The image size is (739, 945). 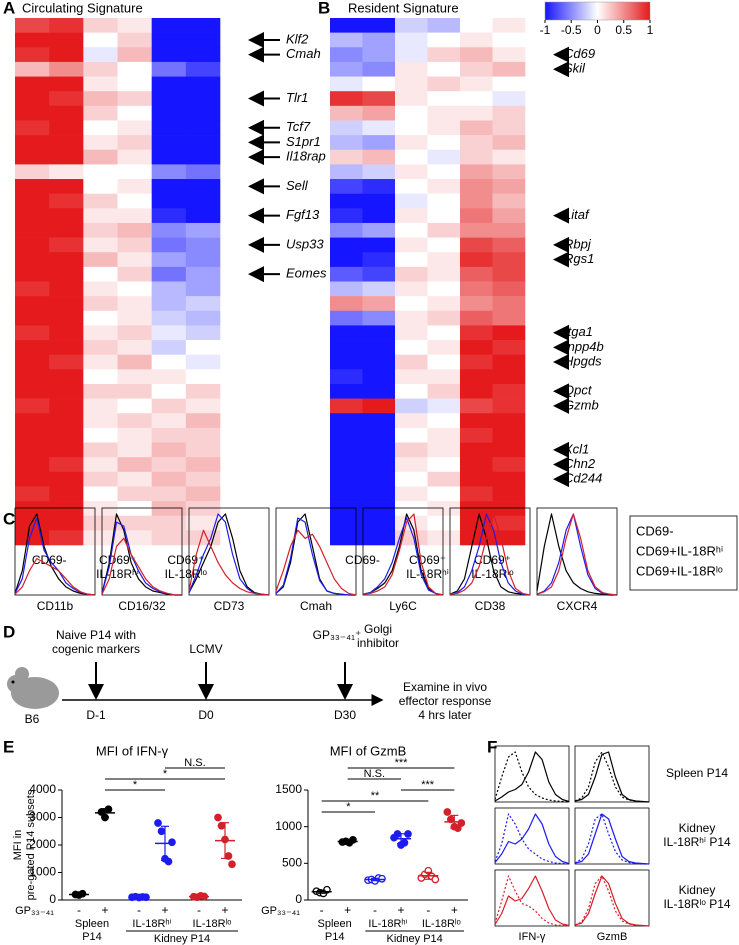 What do you see at coordinates (583, 478) in the screenshot?
I see `gene-label: Cd244` at bounding box center [583, 478].